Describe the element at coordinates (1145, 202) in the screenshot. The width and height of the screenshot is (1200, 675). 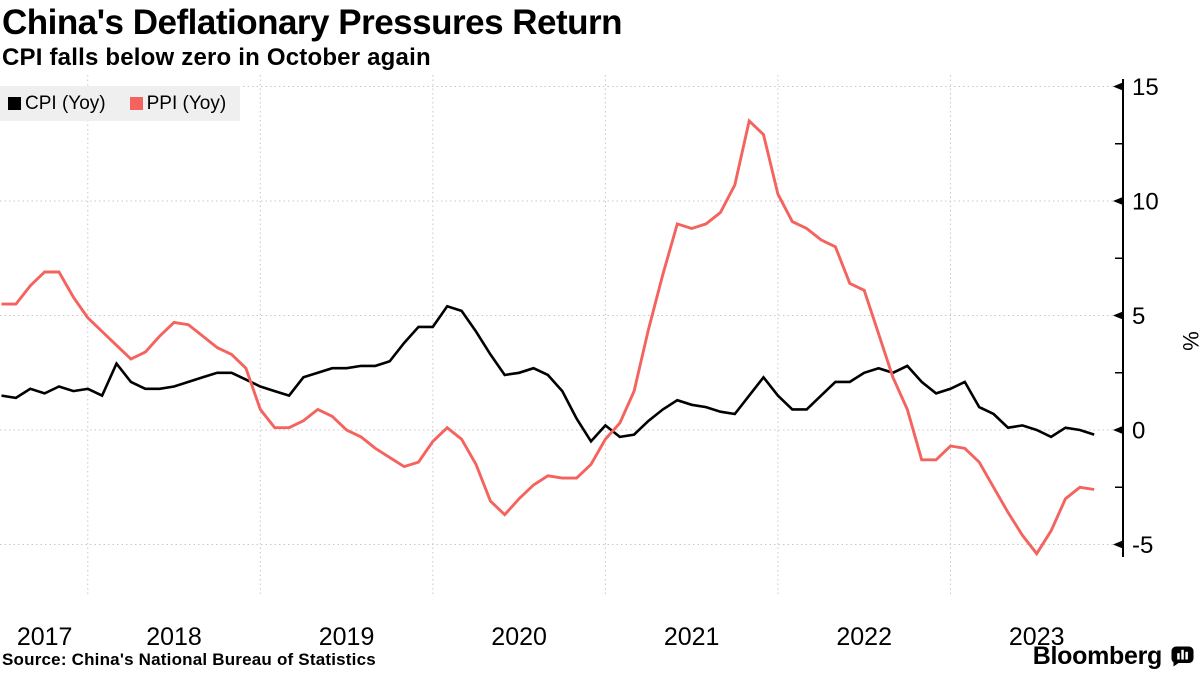
I see `y-axis-tick-label: 10` at that location.